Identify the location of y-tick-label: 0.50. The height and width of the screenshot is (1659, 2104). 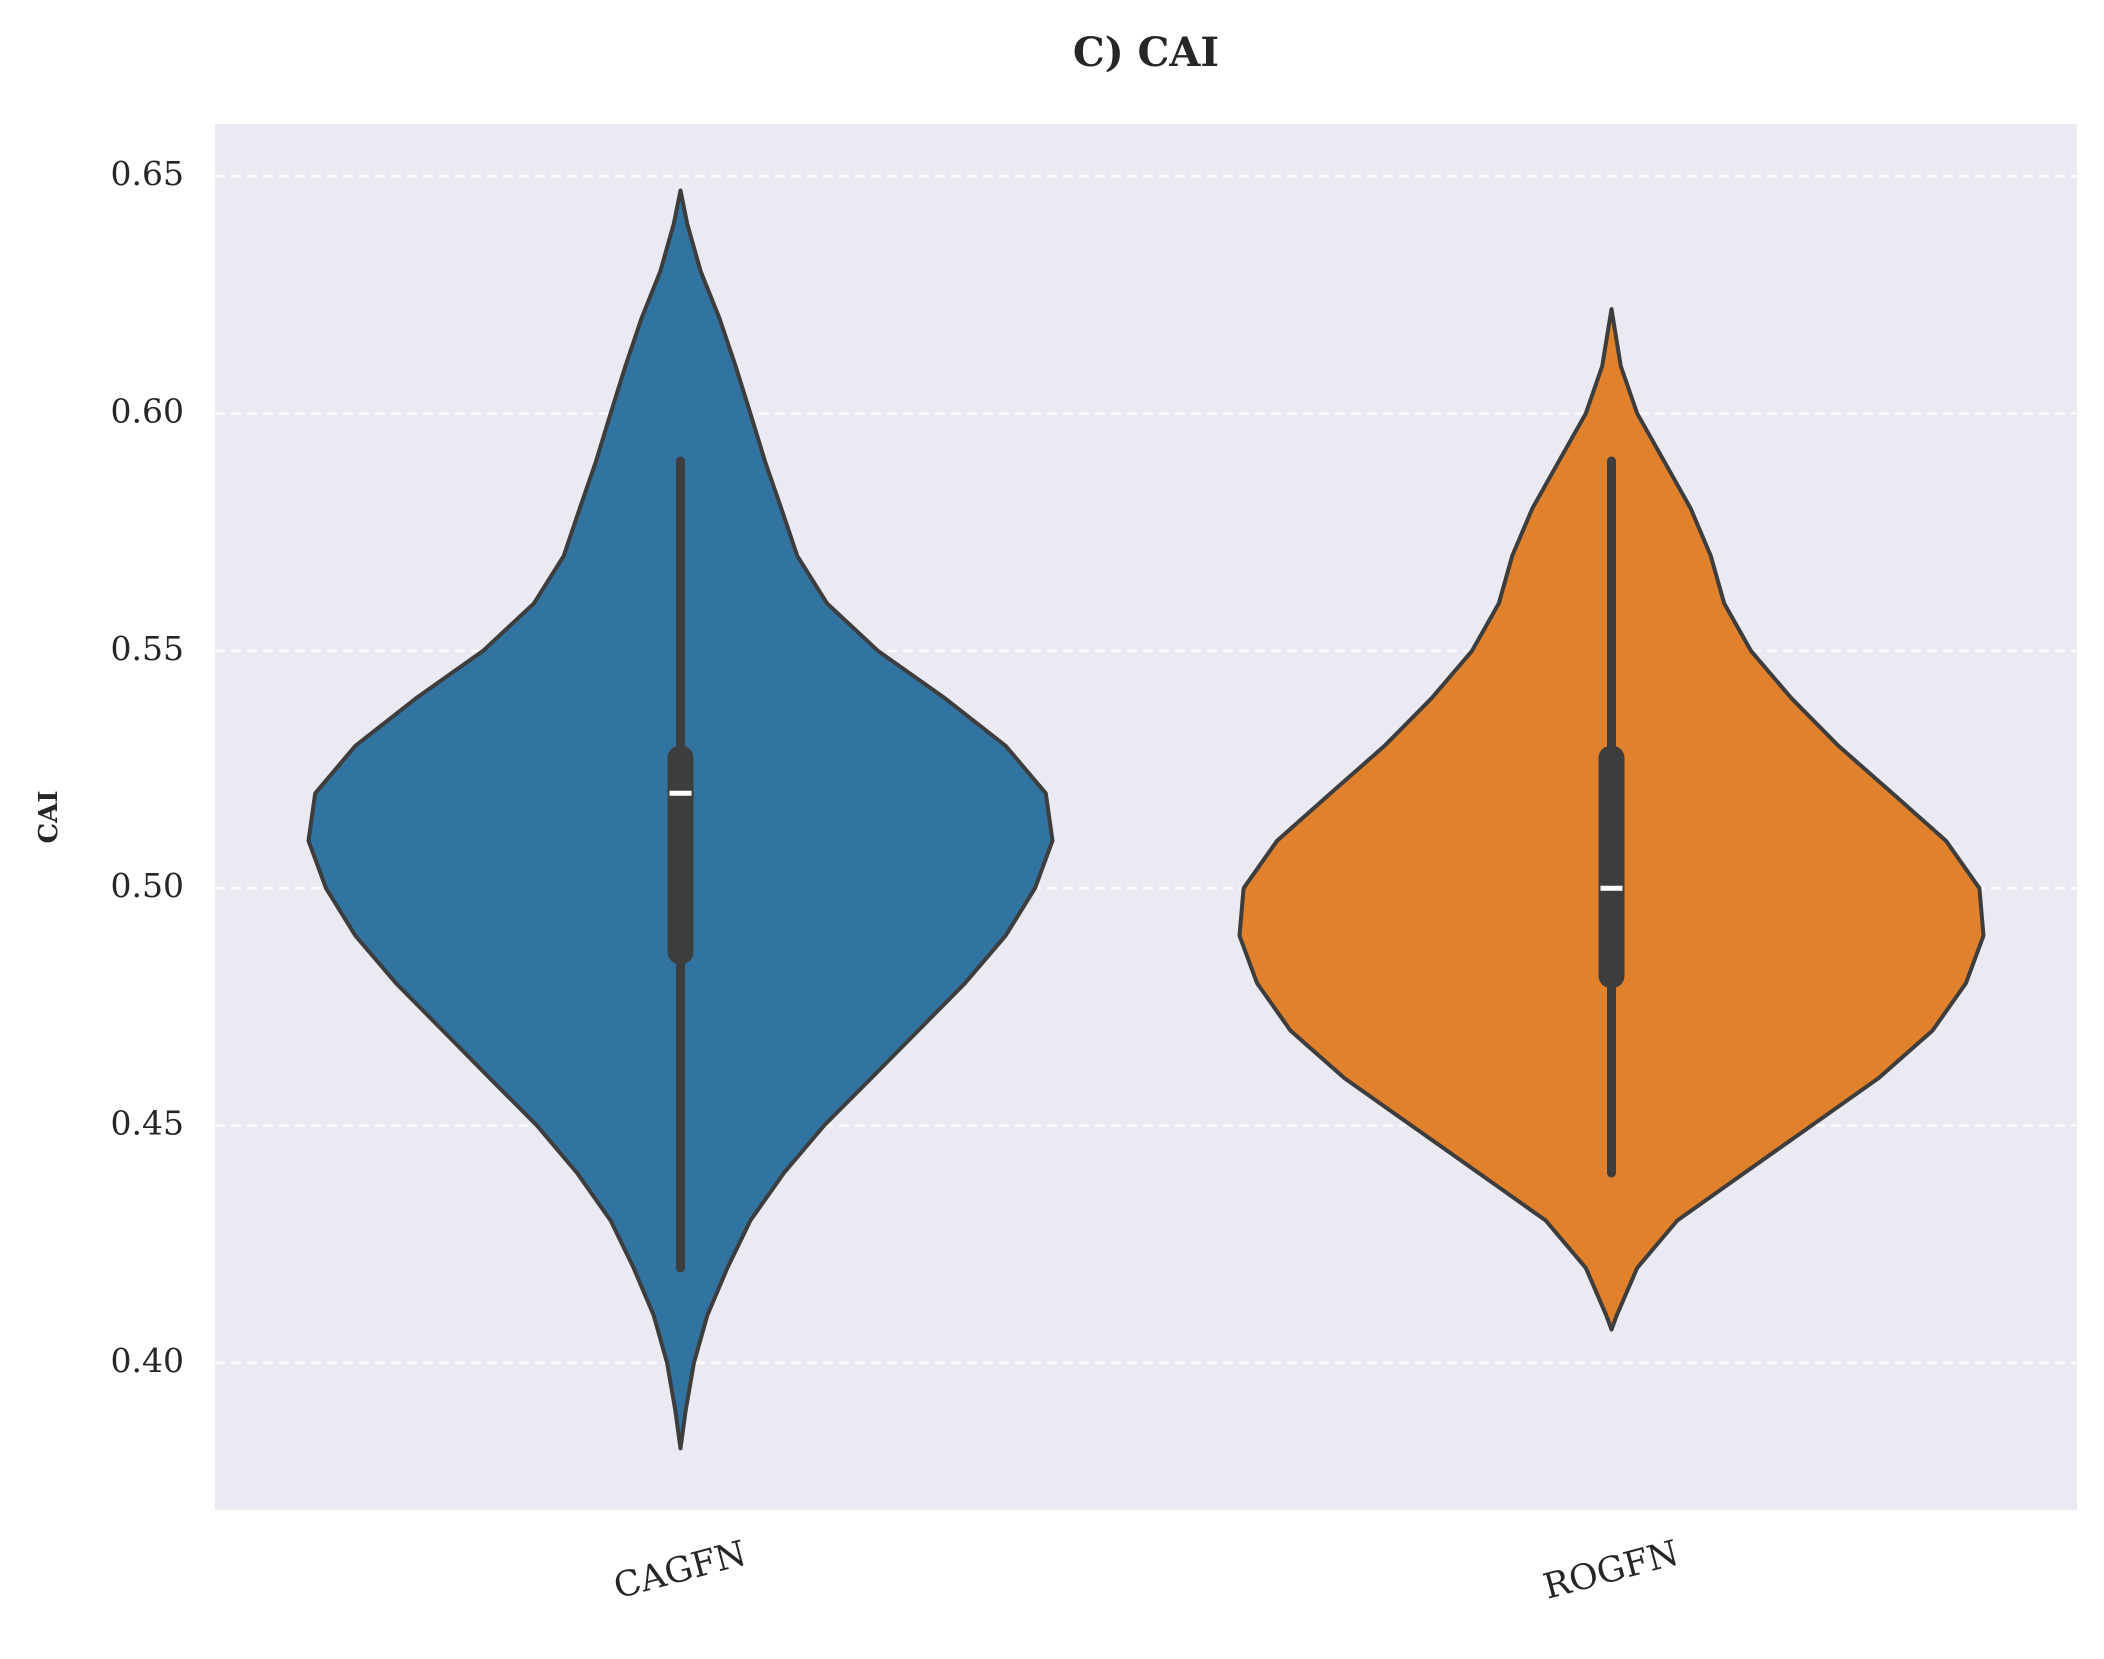
(147, 885).